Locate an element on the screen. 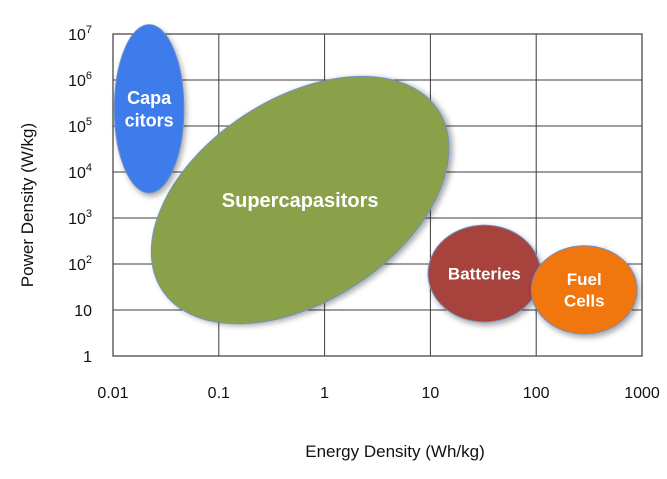 This screenshot has height=479, width=667. y-tick-exponent: 2 is located at coordinates (89, 260).